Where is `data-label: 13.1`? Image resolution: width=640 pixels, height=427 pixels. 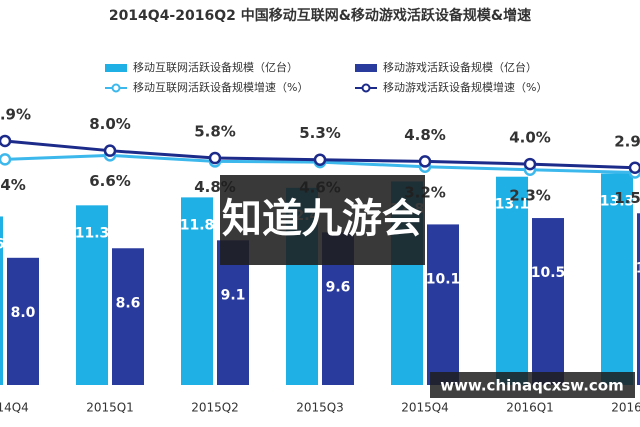
data-label: 13.1 is located at coordinates (512, 205).